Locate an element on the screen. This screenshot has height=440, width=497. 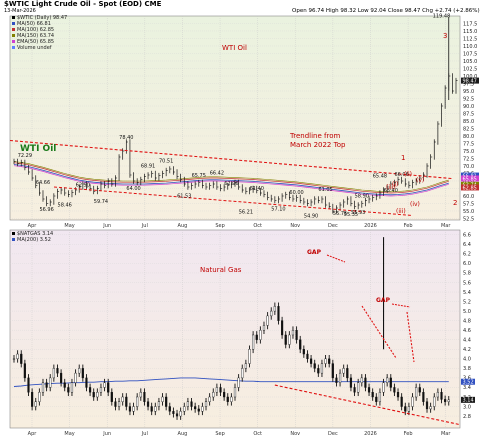
price-label: 64.00 is located at coordinates (133, 189).